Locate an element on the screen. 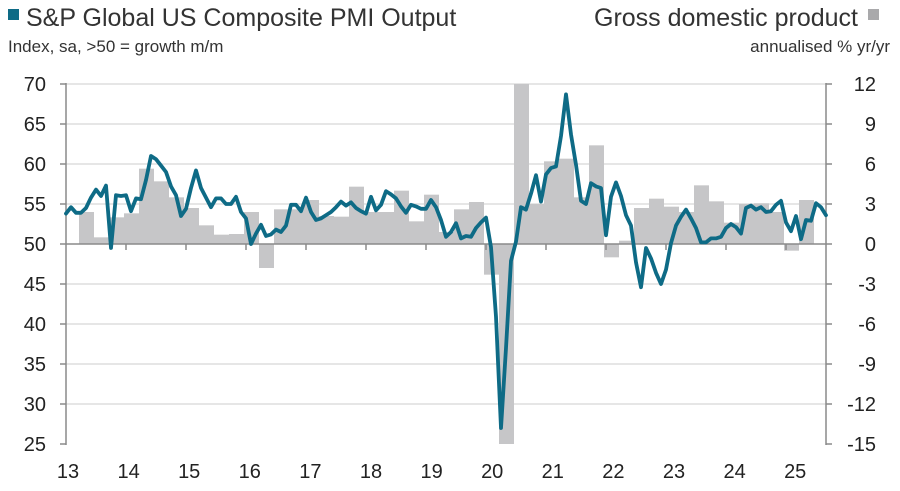  left-y-tick-label: 45 is located at coordinates (35, 285).